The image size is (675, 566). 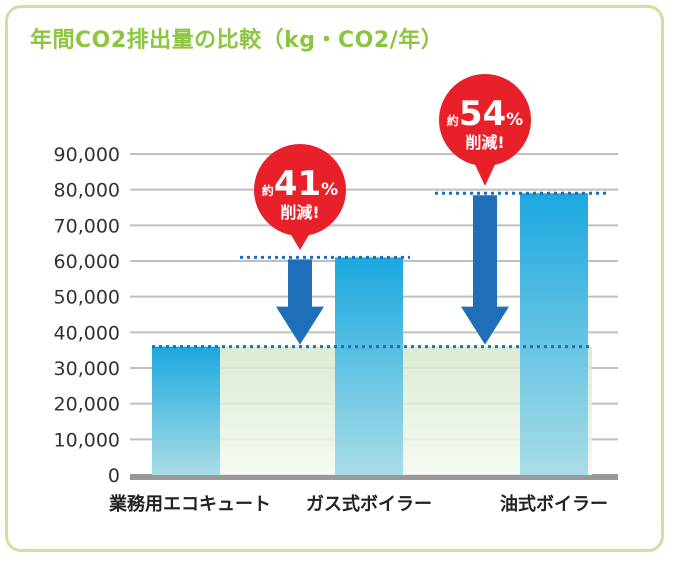 What do you see at coordinates (87, 405) in the screenshot?
I see `y-tick-label: 20,000` at bounding box center [87, 405].